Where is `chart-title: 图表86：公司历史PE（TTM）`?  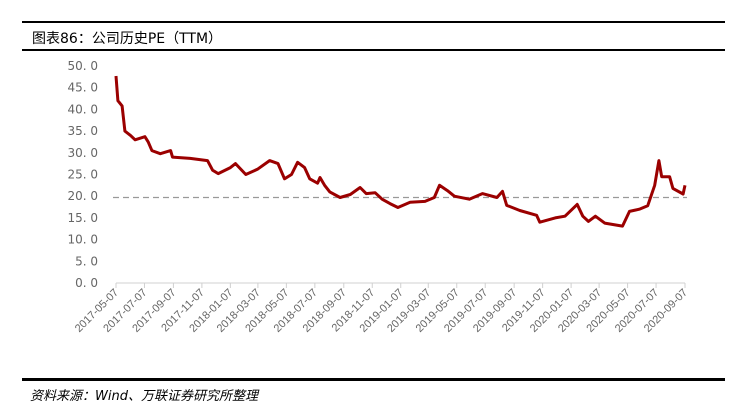
chart-title: 图表86：公司历史PE（TTM） is located at coordinates (127, 39).